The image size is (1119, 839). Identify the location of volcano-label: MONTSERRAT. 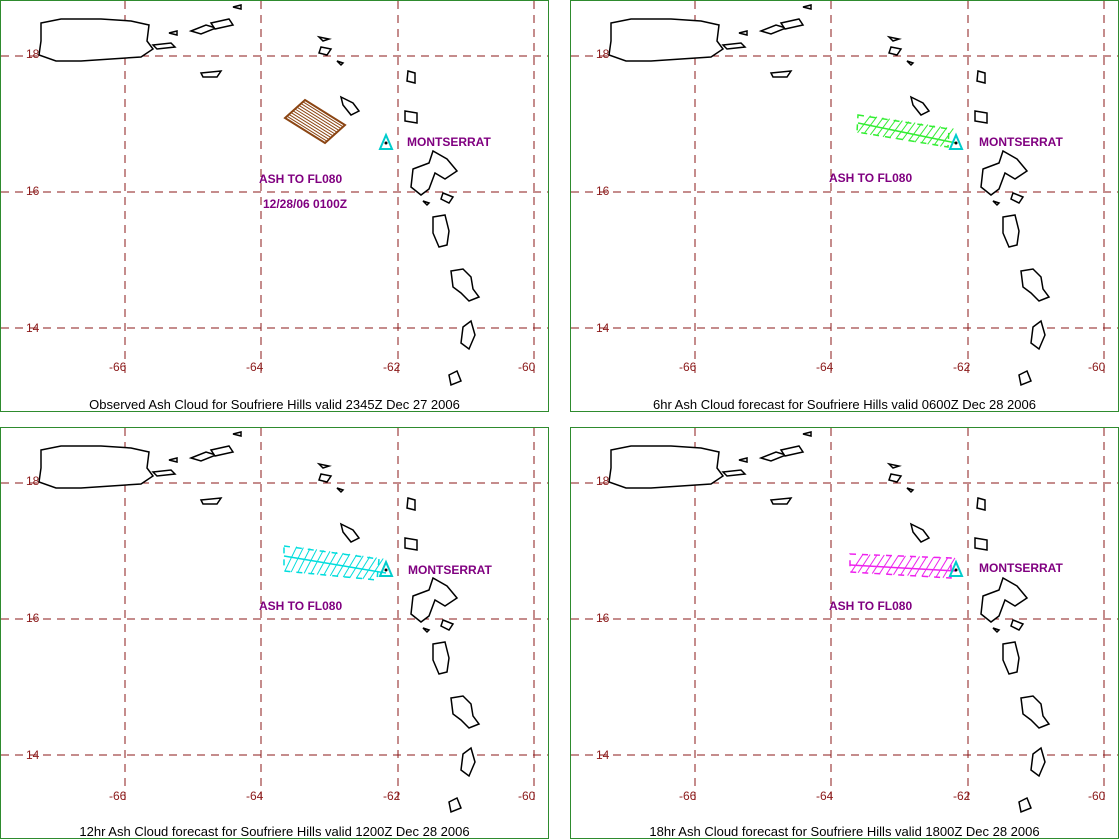
(1021, 568).